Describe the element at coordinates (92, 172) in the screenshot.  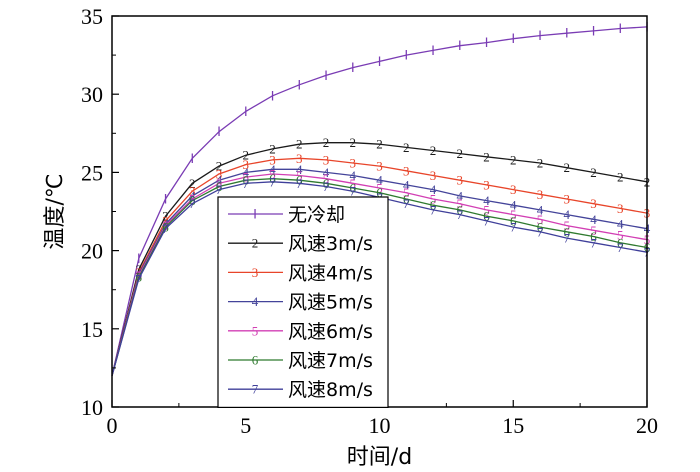
I see `y-tick-label: 25` at that location.